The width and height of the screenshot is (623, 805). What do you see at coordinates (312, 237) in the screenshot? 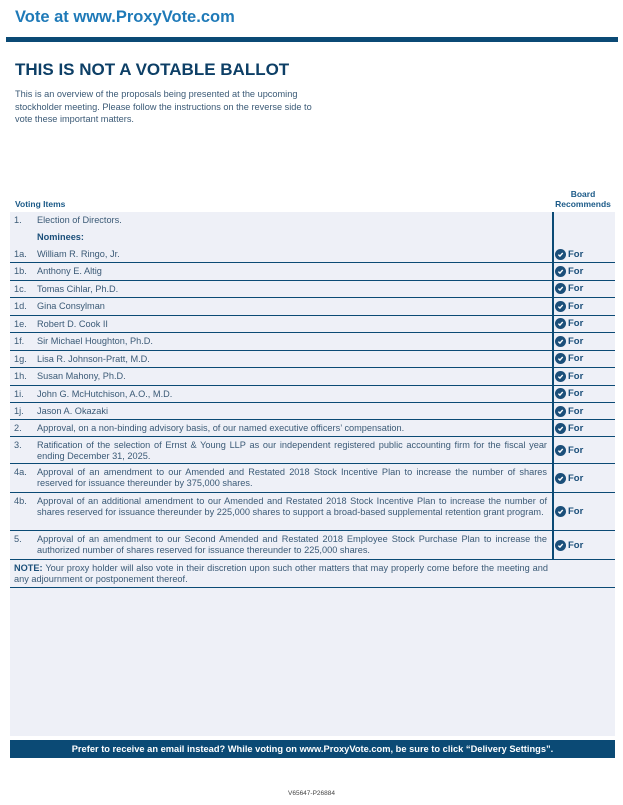
I see `table-row: Nominees:` at bounding box center [312, 237].